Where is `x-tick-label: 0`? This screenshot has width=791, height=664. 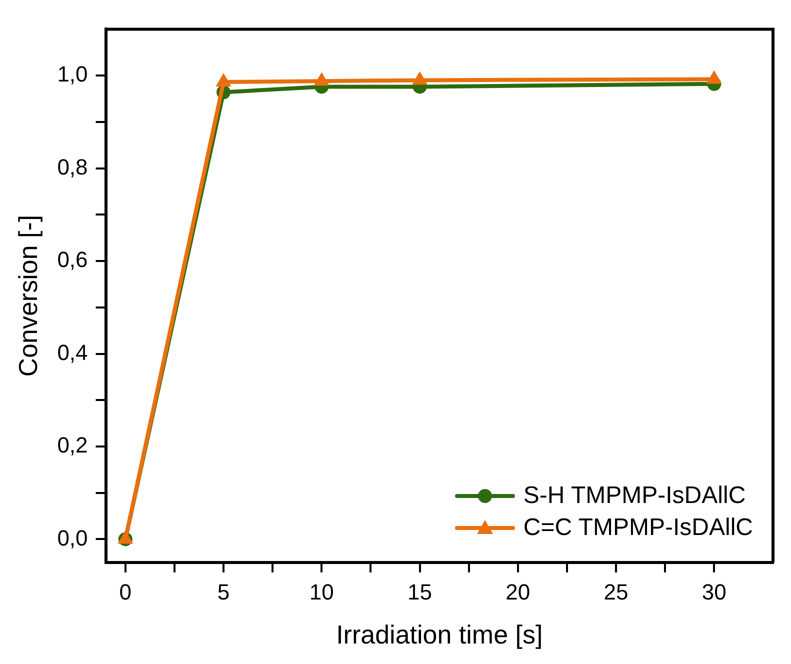 x-tick-label: 0 is located at coordinates (125, 592).